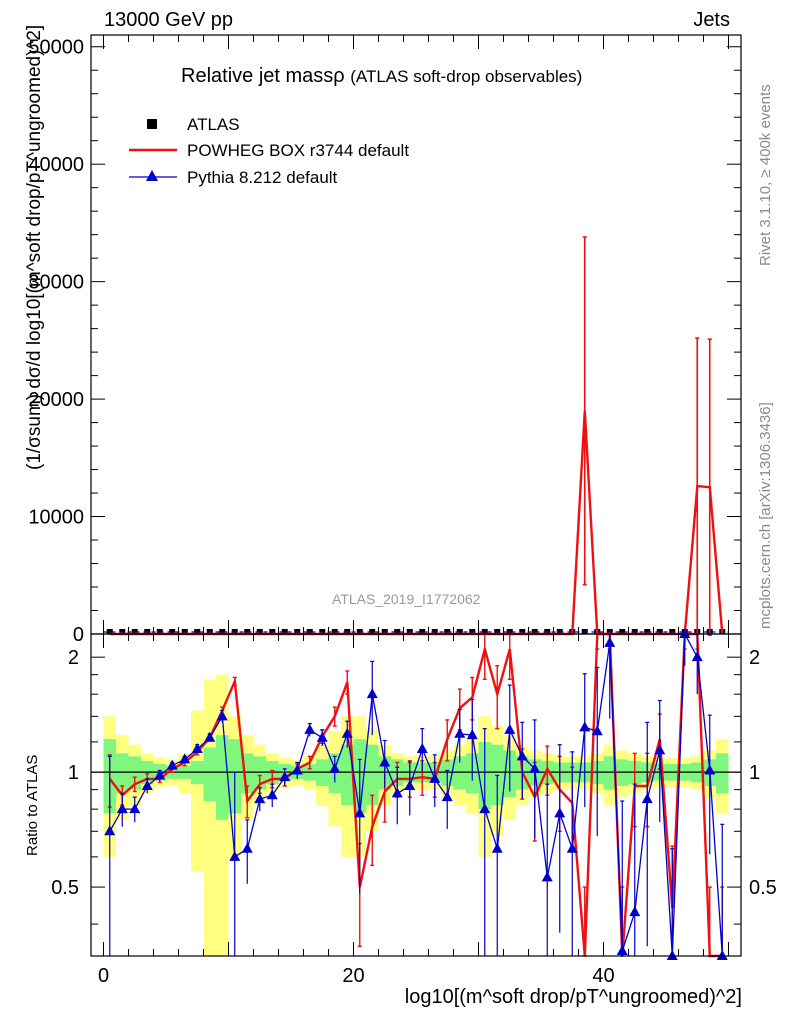 The width and height of the screenshot is (786, 1024). I want to click on x-tick-label: 20, so click(353, 976).